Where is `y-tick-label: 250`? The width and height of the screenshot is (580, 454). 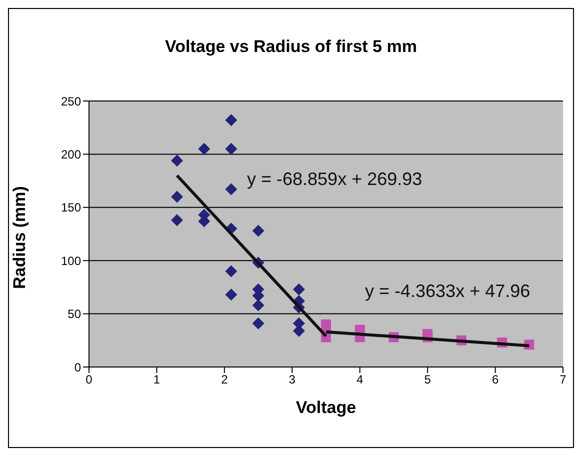 y-tick-label: 250 is located at coordinates (71, 101).